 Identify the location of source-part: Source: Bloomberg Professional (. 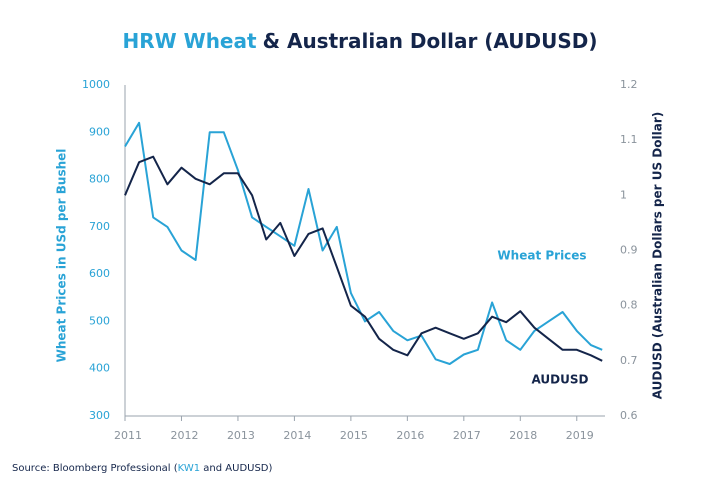
(95, 468).